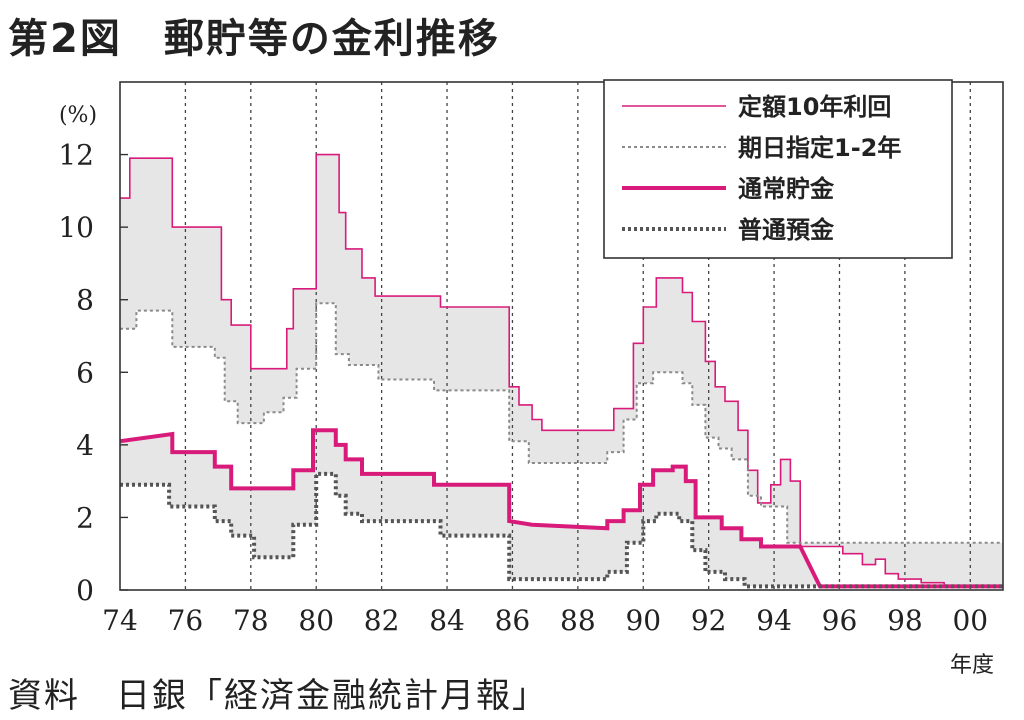  Describe the element at coordinates (85, 517) in the screenshot. I see `y-tick-label-2: 2` at that location.